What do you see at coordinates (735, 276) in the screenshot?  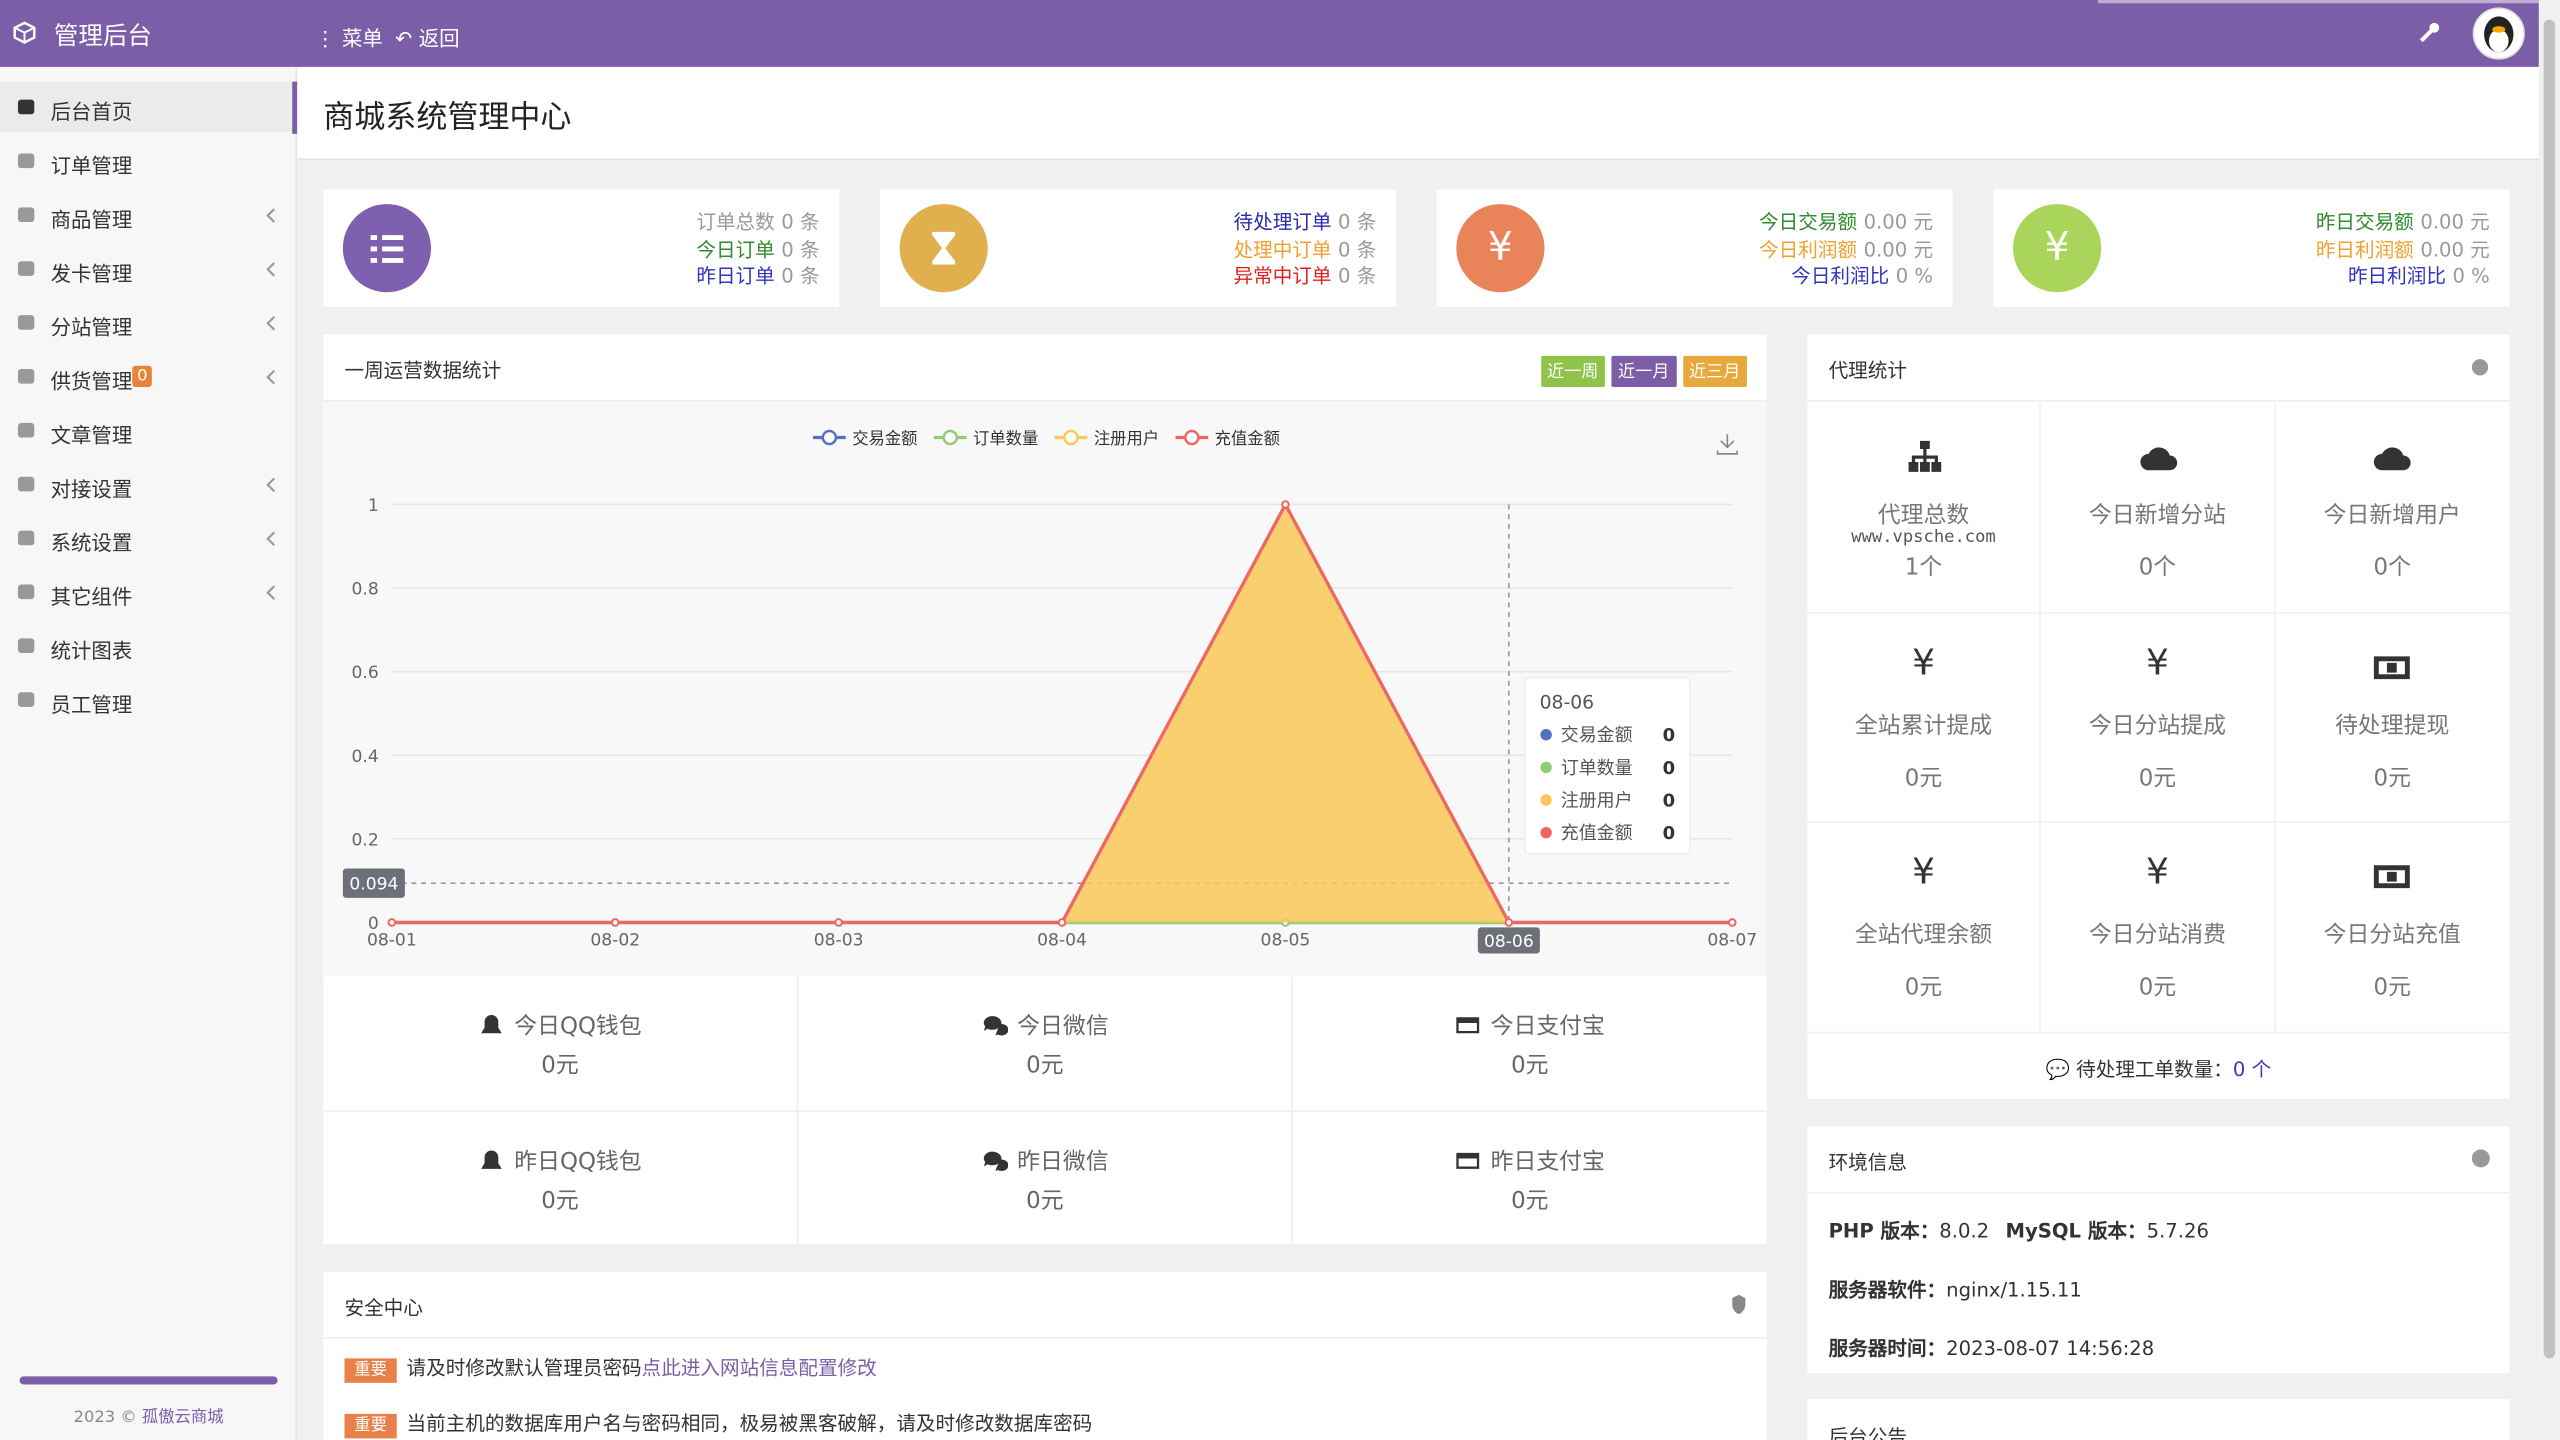 I see `stat-label: 昨日订单` at bounding box center [735, 276].